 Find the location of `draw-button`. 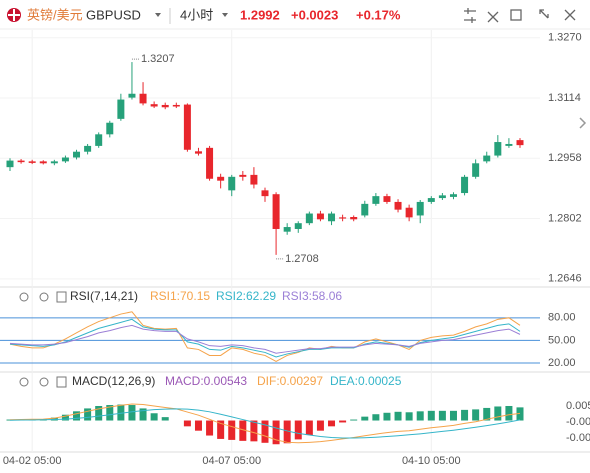

draw-button is located at coordinates (493, 17).